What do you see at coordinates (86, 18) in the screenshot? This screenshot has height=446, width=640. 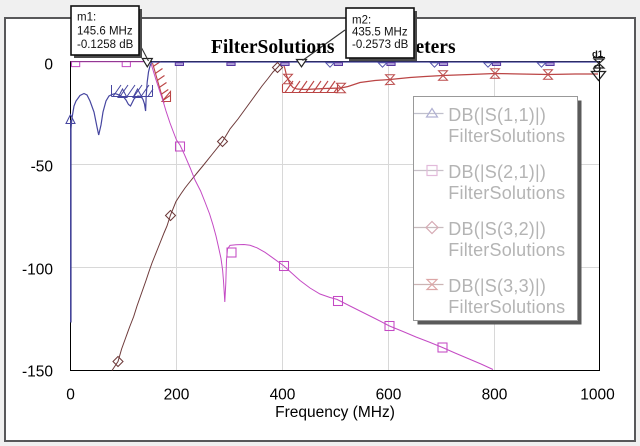 I see `svg-text: m1:` at bounding box center [86, 18].